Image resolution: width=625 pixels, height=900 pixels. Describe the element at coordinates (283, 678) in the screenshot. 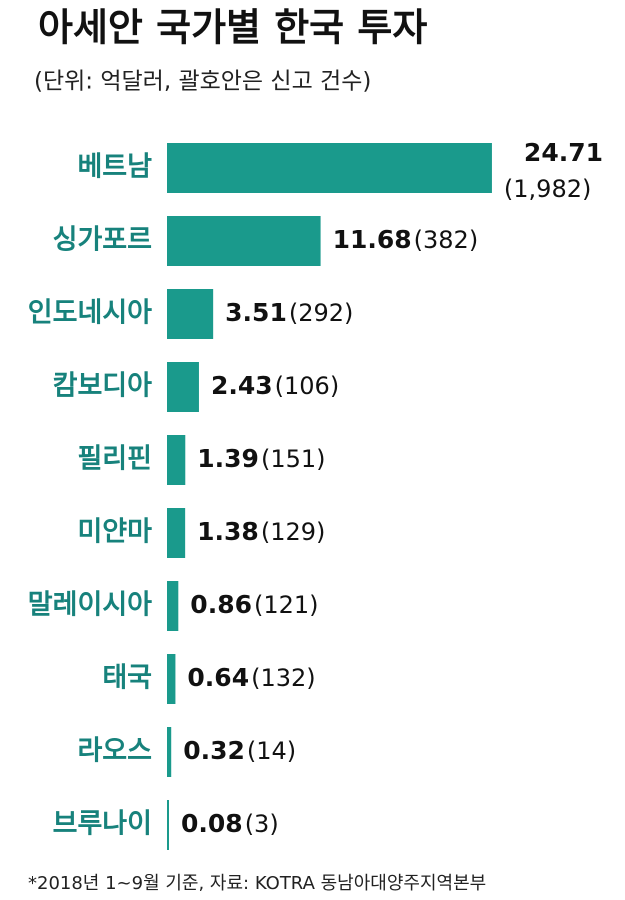

I see `count-label: (132)` at that location.